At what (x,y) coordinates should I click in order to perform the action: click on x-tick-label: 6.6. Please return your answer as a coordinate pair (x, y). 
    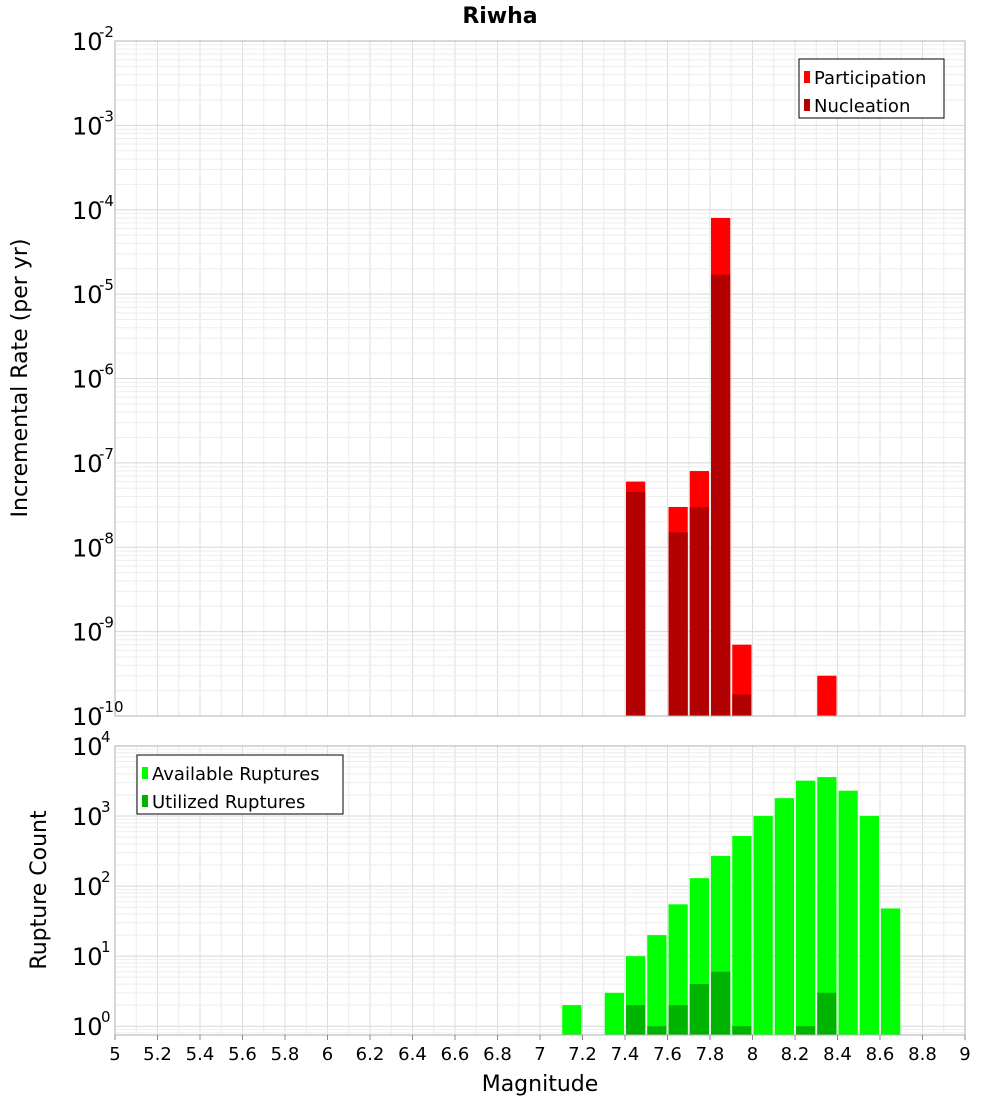
    Looking at the image, I should click on (455, 1054).